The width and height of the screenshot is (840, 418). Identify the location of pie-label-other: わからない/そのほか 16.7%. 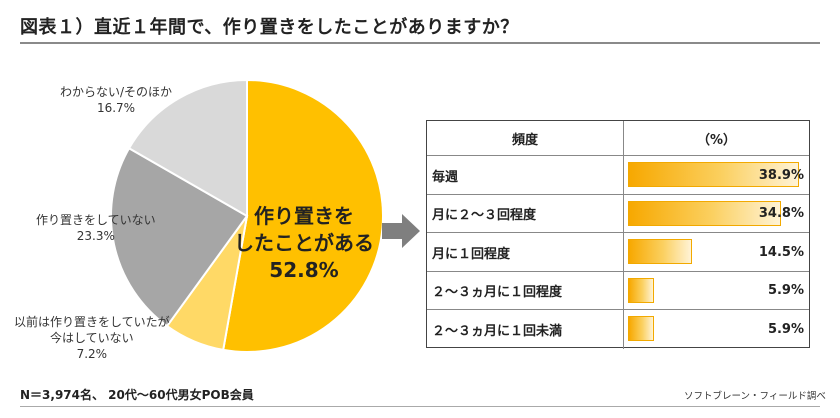
(116, 100).